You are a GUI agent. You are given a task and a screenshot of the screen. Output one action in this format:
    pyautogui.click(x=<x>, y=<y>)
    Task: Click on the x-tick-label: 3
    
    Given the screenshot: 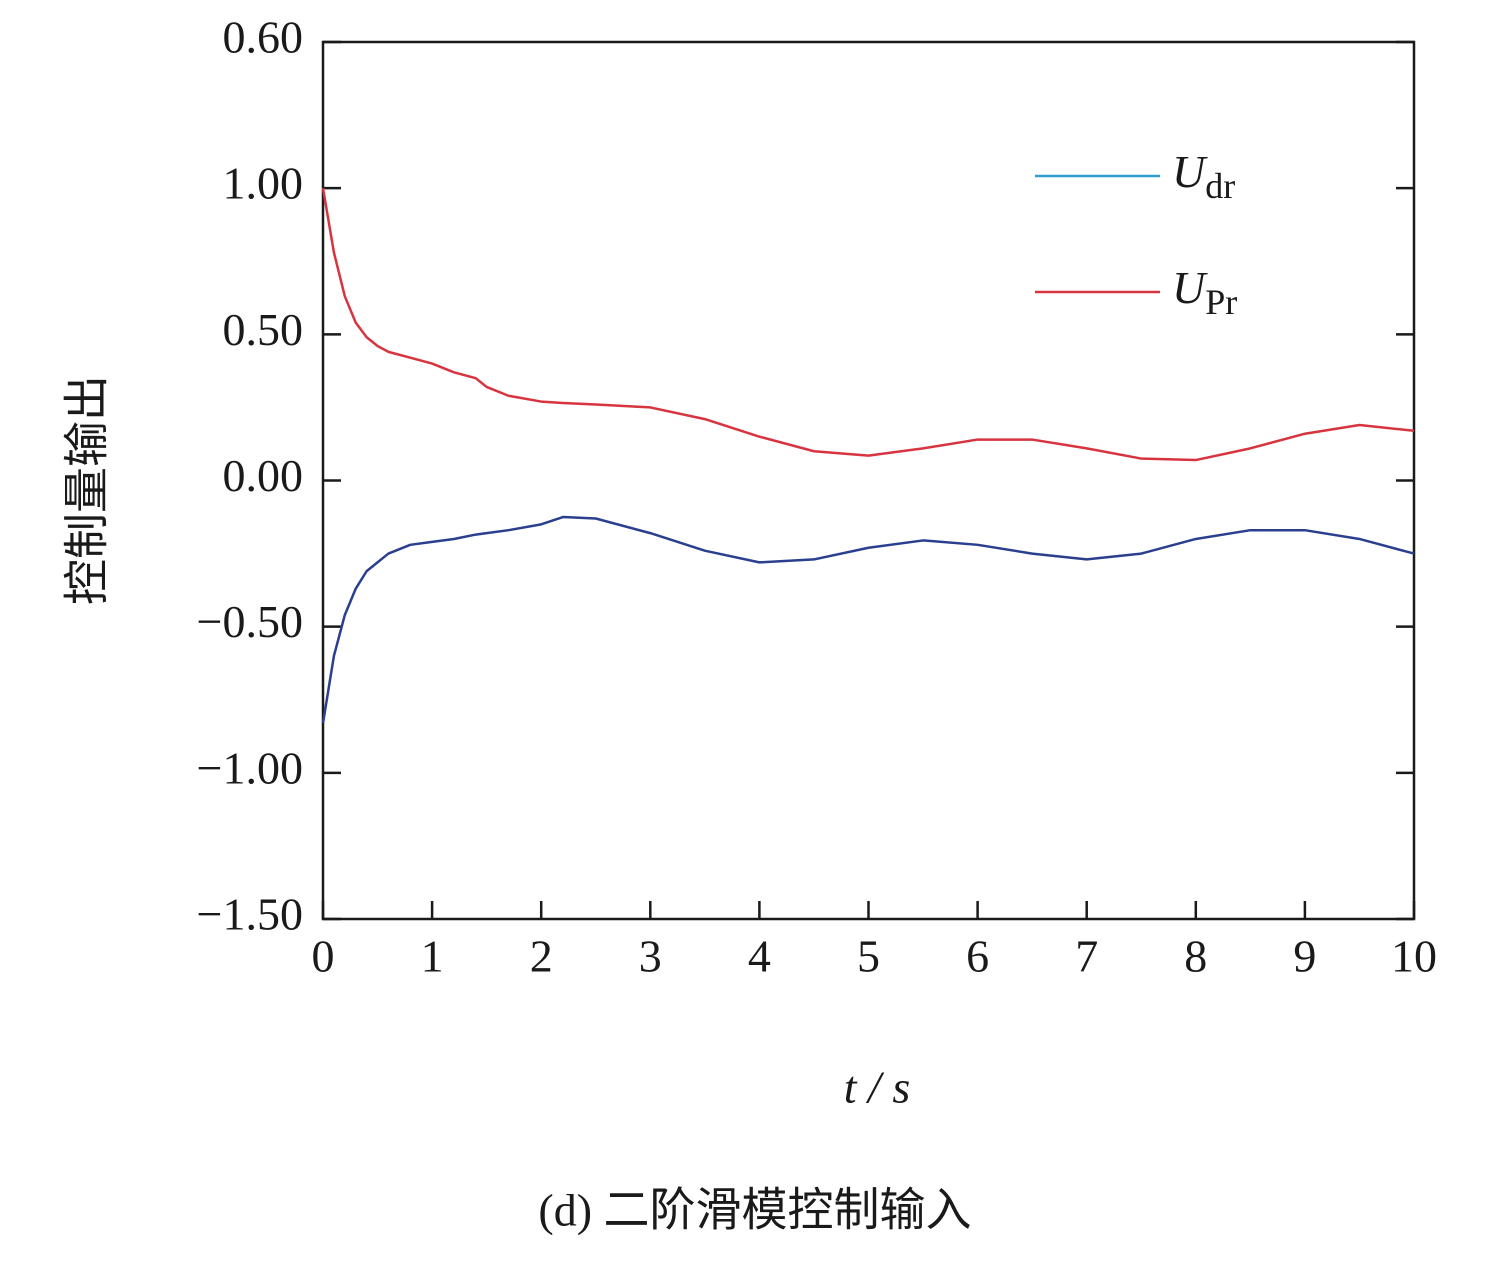 What is the action you would take?
    pyautogui.click(x=650, y=956)
    